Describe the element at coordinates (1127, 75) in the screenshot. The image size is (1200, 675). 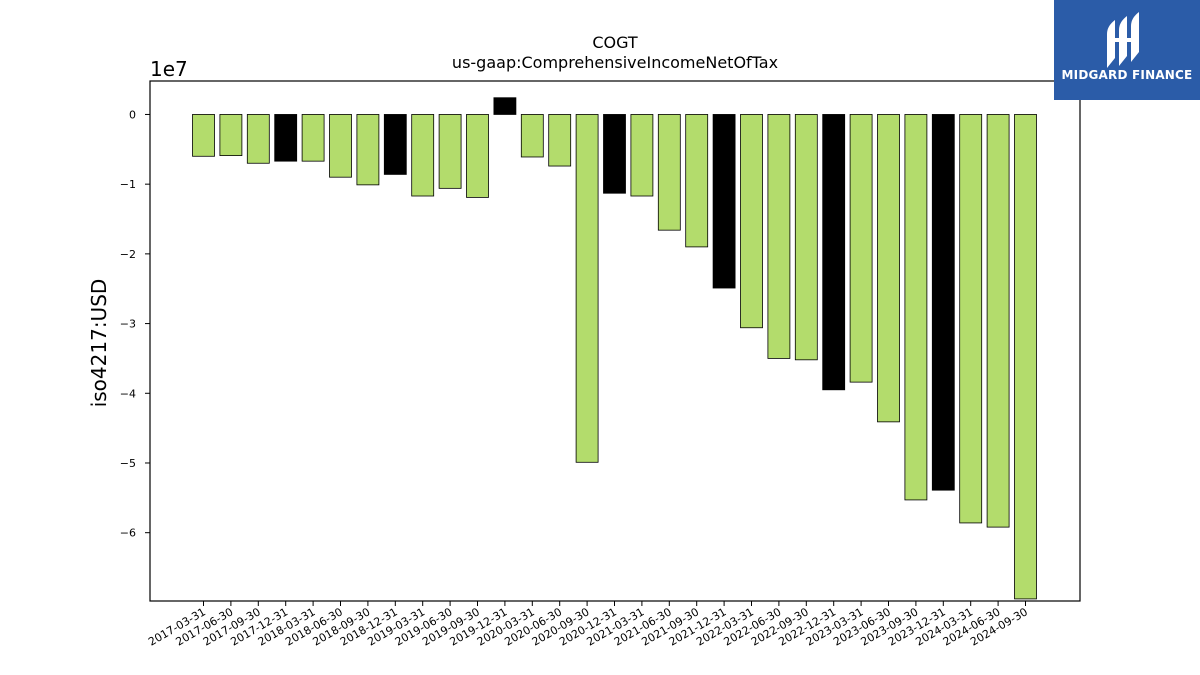
I see `brand-name: MIDGARD FINANCE` at that location.